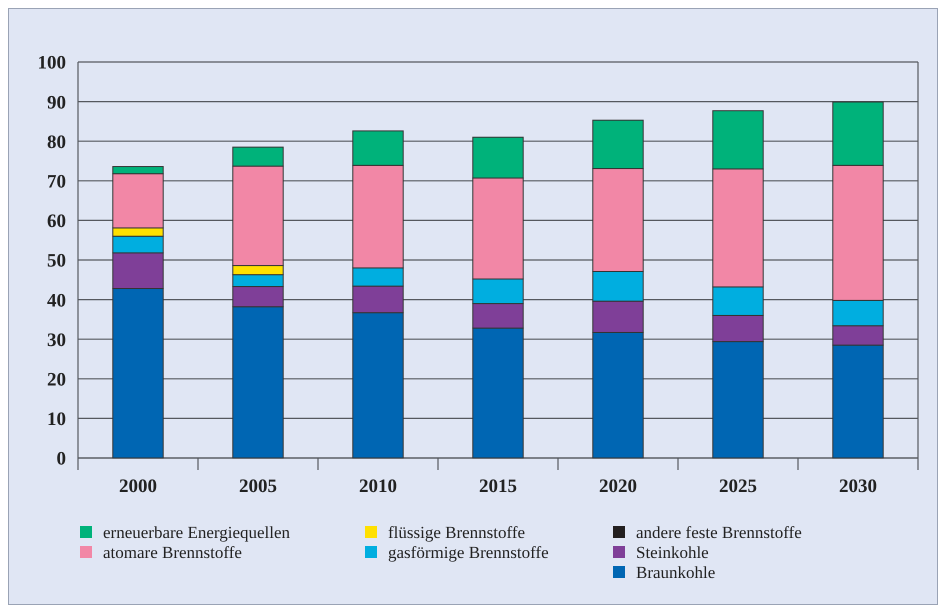 The width and height of the screenshot is (947, 613). Describe the element at coordinates (672, 552) in the screenshot. I see `legend-label: Steinkohle` at that location.